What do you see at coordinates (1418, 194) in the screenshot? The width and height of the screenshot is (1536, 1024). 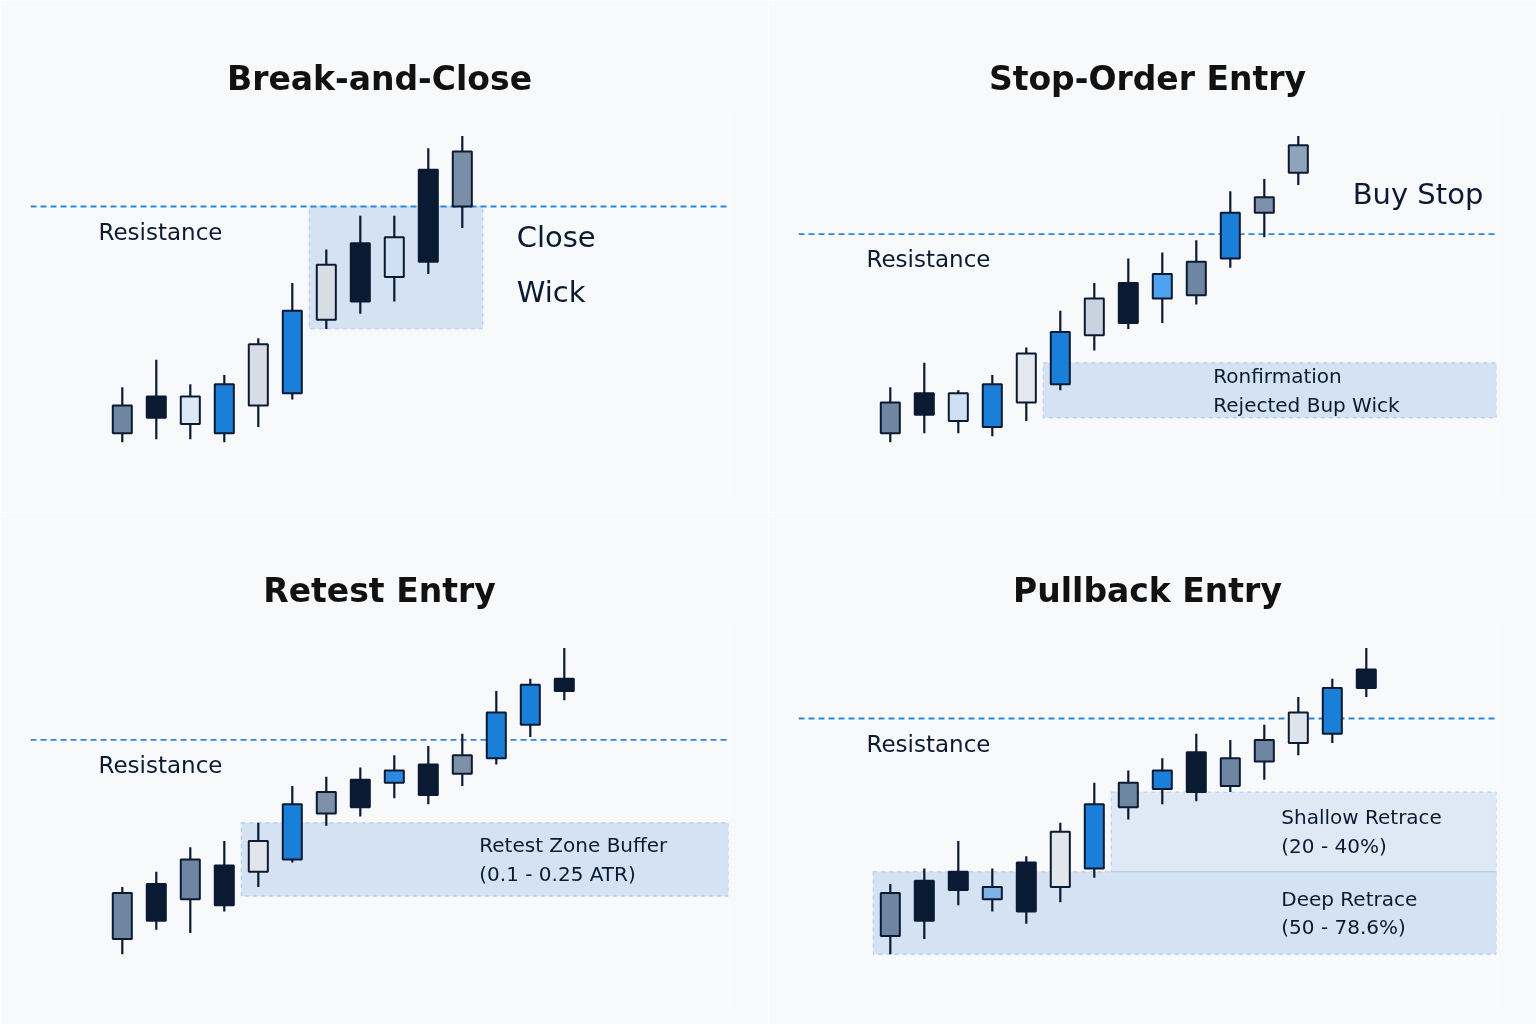 I see `text: Buy Stop` at bounding box center [1418, 194].